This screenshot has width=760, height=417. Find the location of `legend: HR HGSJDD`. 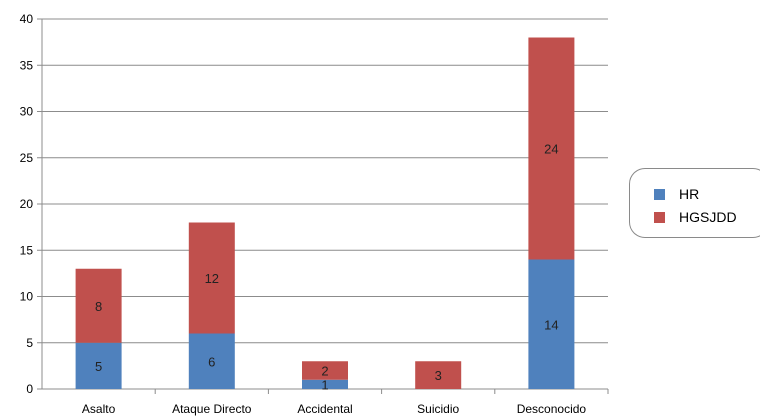

legend: HR HGSJDD is located at coordinates (694, 203).